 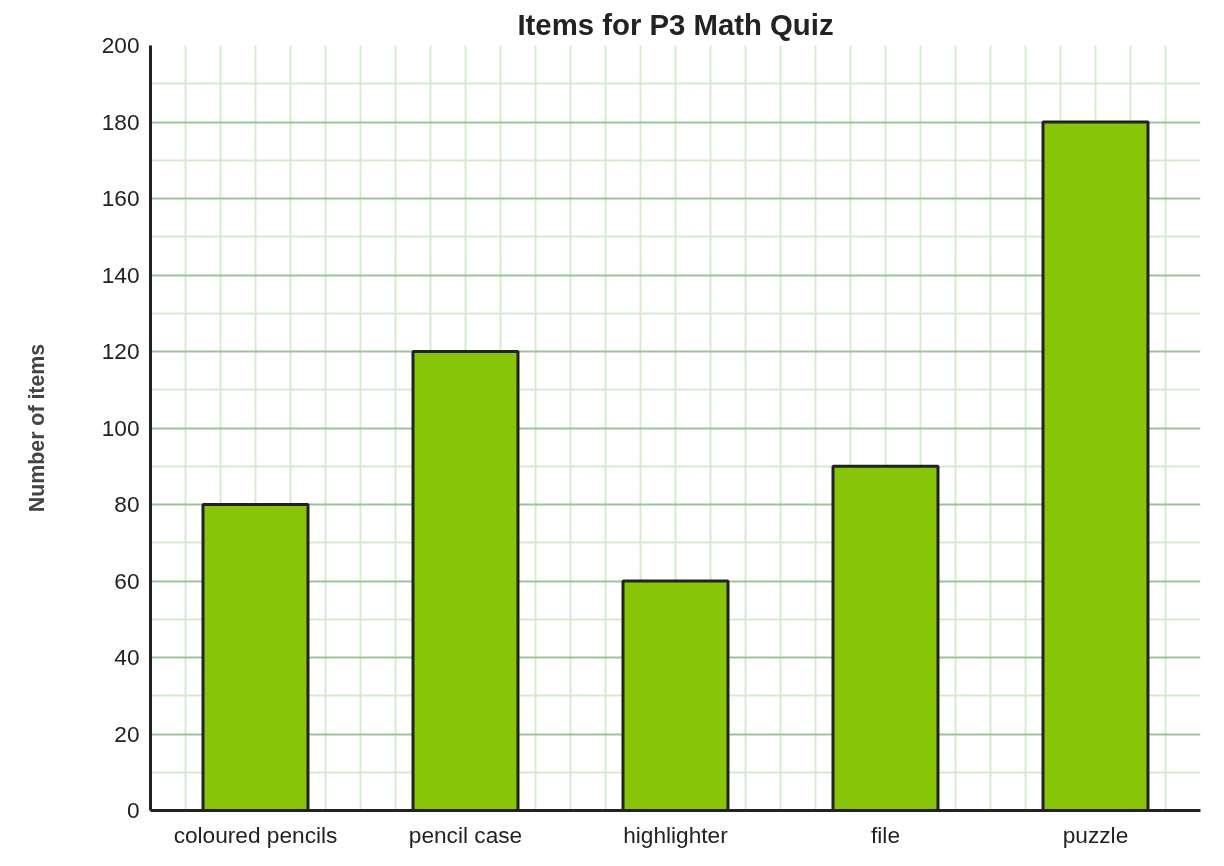 I want to click on x-tick-label: puzzle, so click(x=1095, y=834).